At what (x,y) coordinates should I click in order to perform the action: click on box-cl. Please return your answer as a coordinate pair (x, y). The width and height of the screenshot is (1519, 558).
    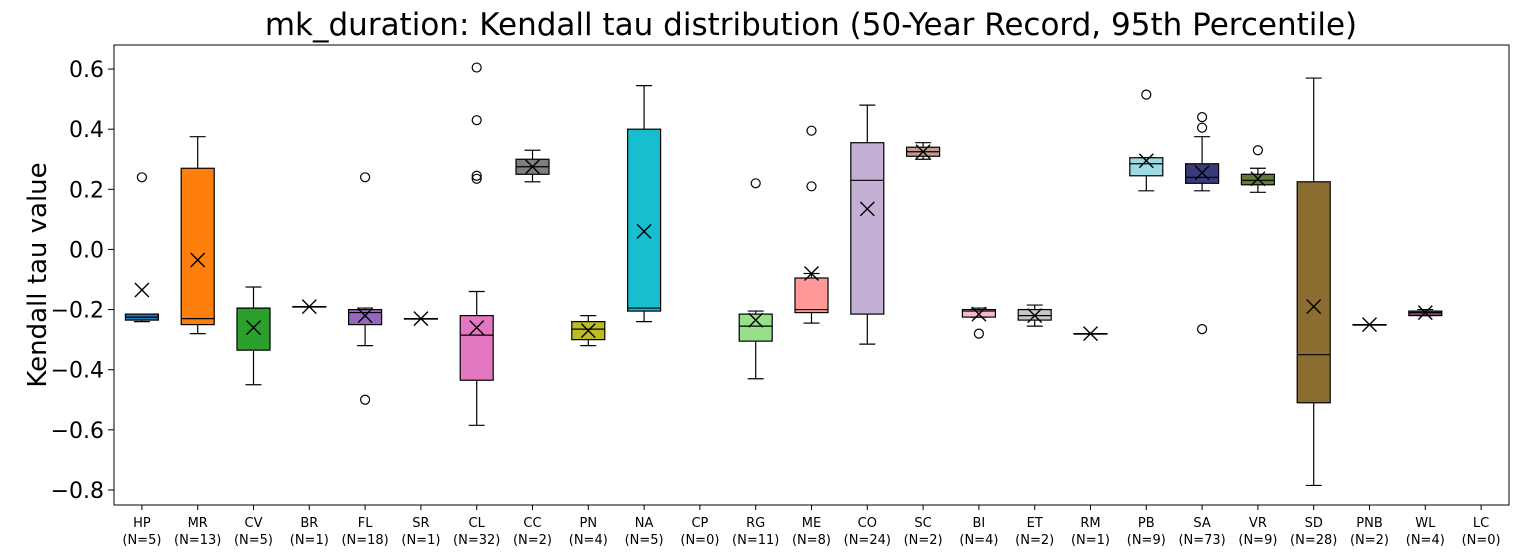
    Looking at the image, I should click on (476, 244).